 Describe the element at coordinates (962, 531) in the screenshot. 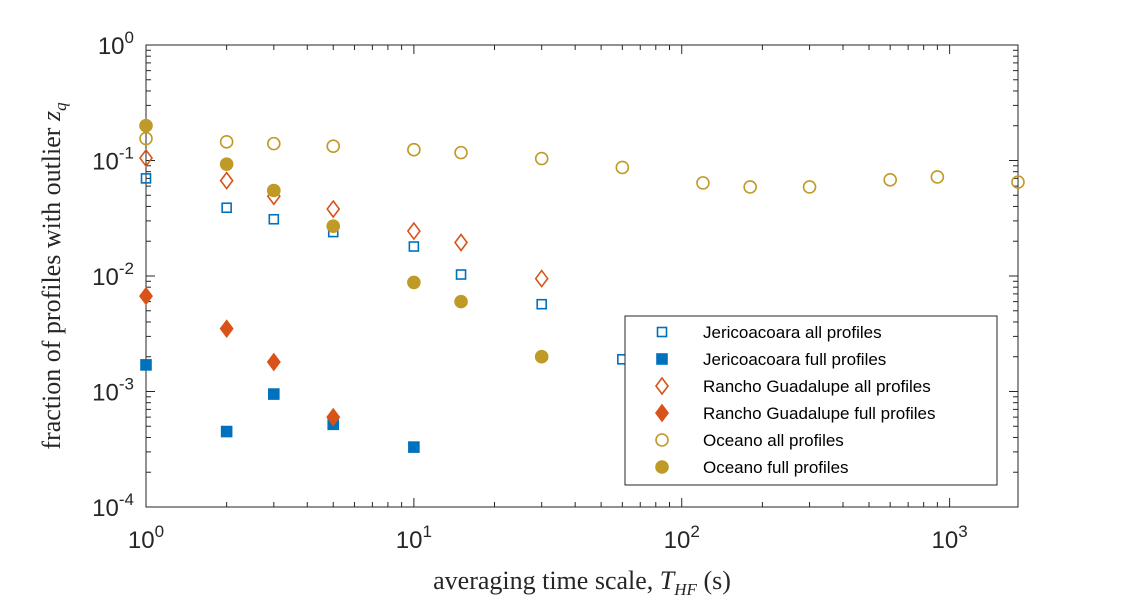

I see `x-tick-exponent: 3` at that location.